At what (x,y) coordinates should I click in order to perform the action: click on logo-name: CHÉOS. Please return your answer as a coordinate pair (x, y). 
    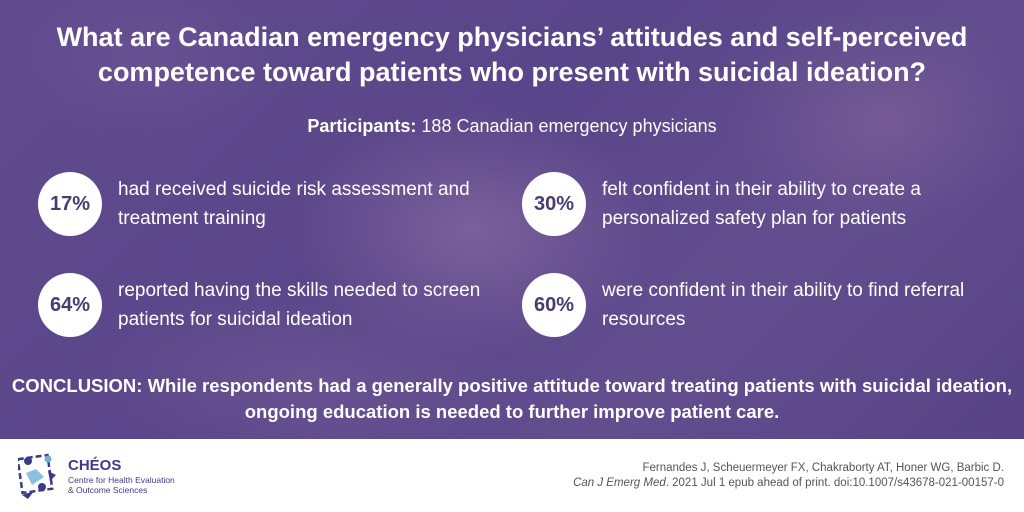
    Looking at the image, I should click on (95, 465).